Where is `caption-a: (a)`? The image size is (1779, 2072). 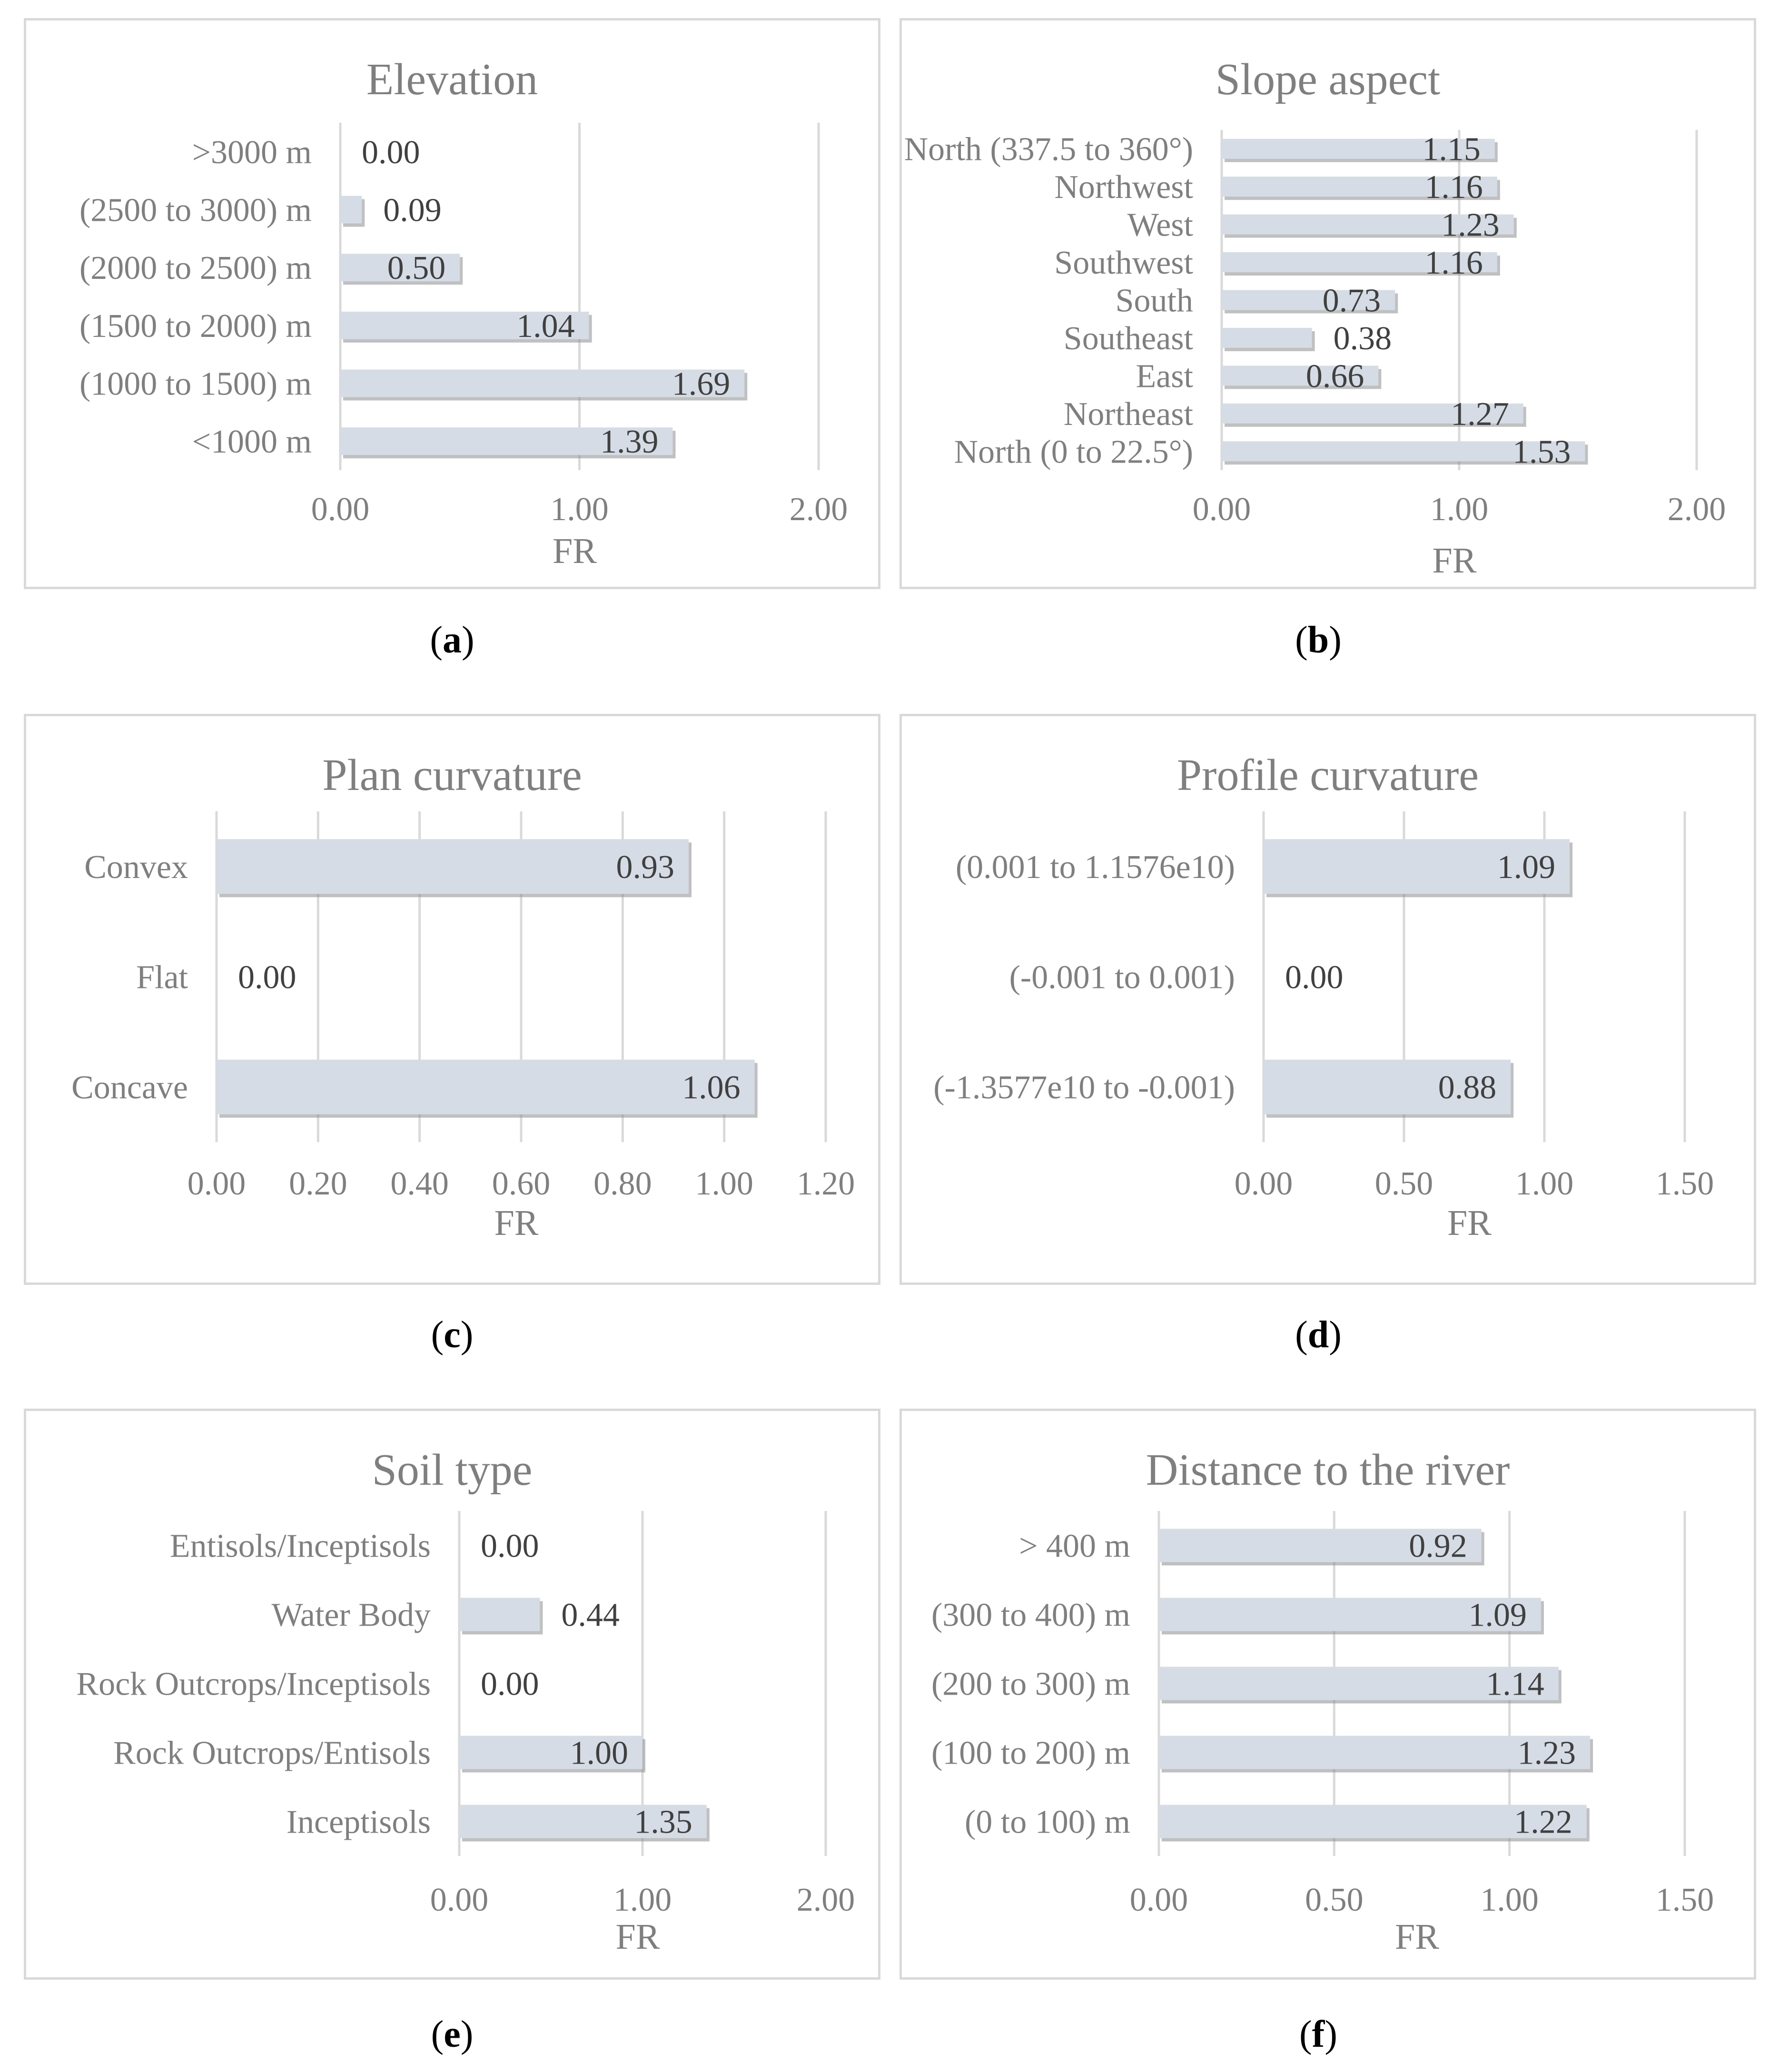
caption-a: (a) is located at coordinates (452, 640).